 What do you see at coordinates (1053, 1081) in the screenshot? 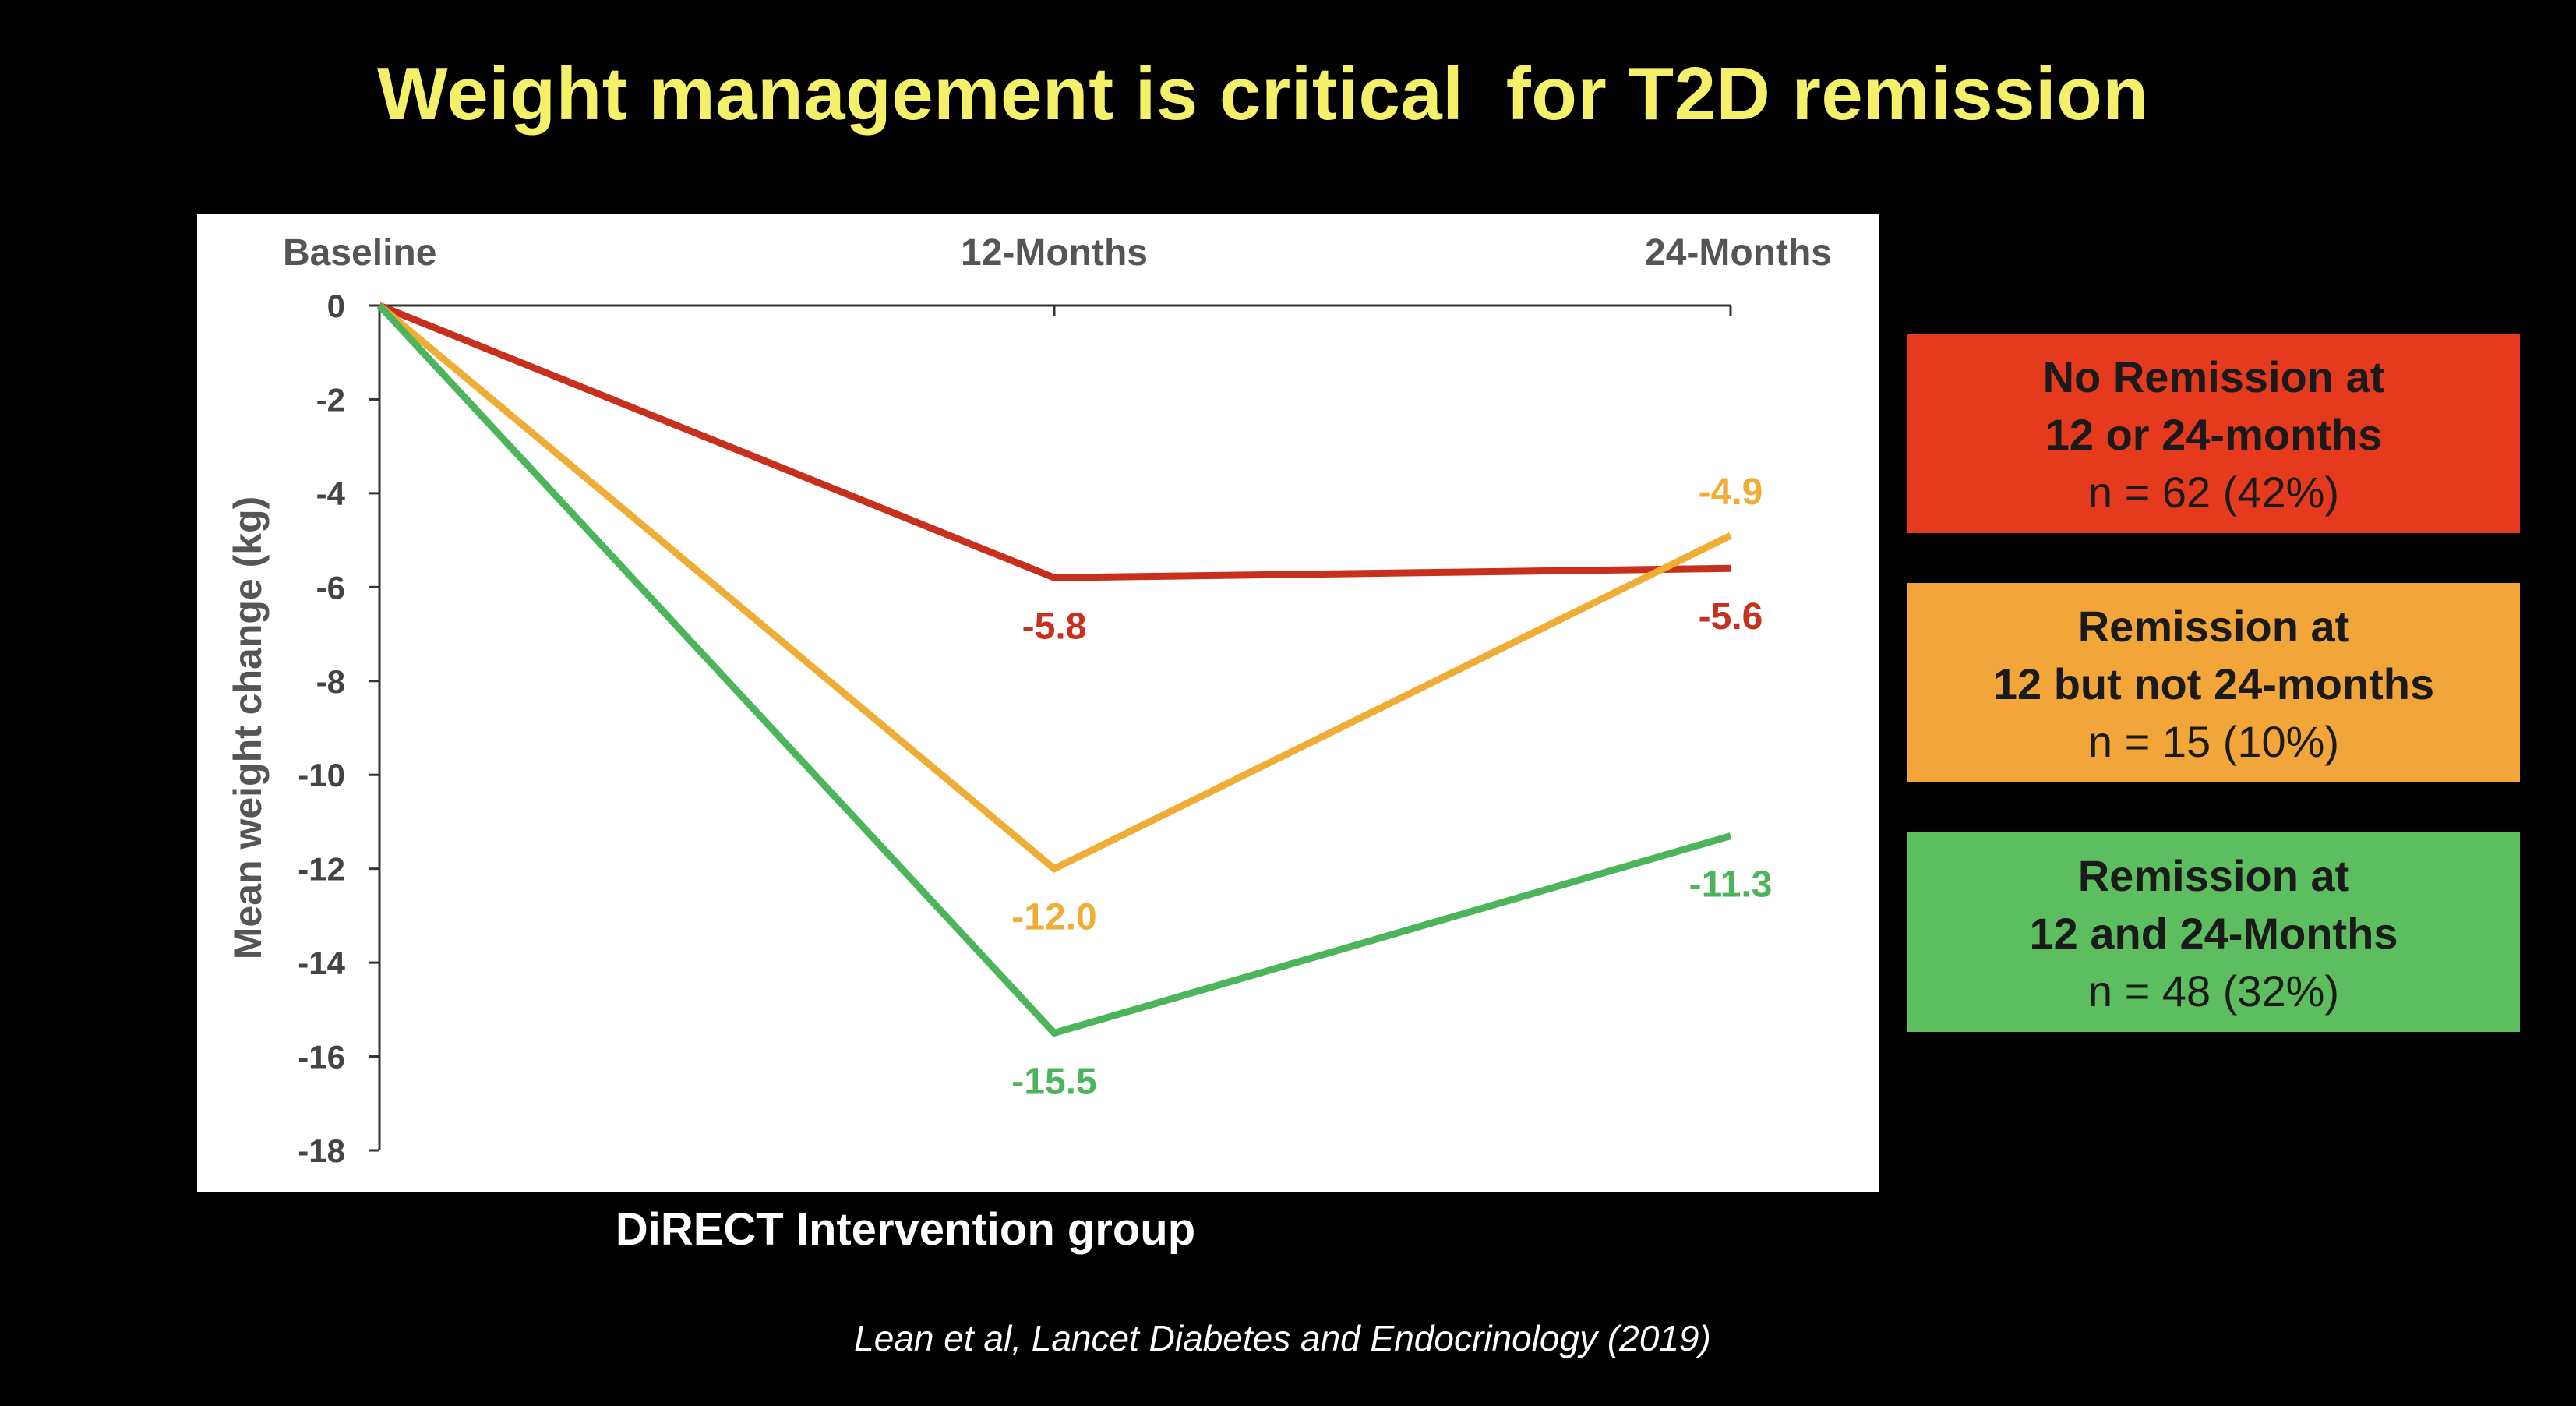
I see `data-label: -15.5` at bounding box center [1053, 1081].